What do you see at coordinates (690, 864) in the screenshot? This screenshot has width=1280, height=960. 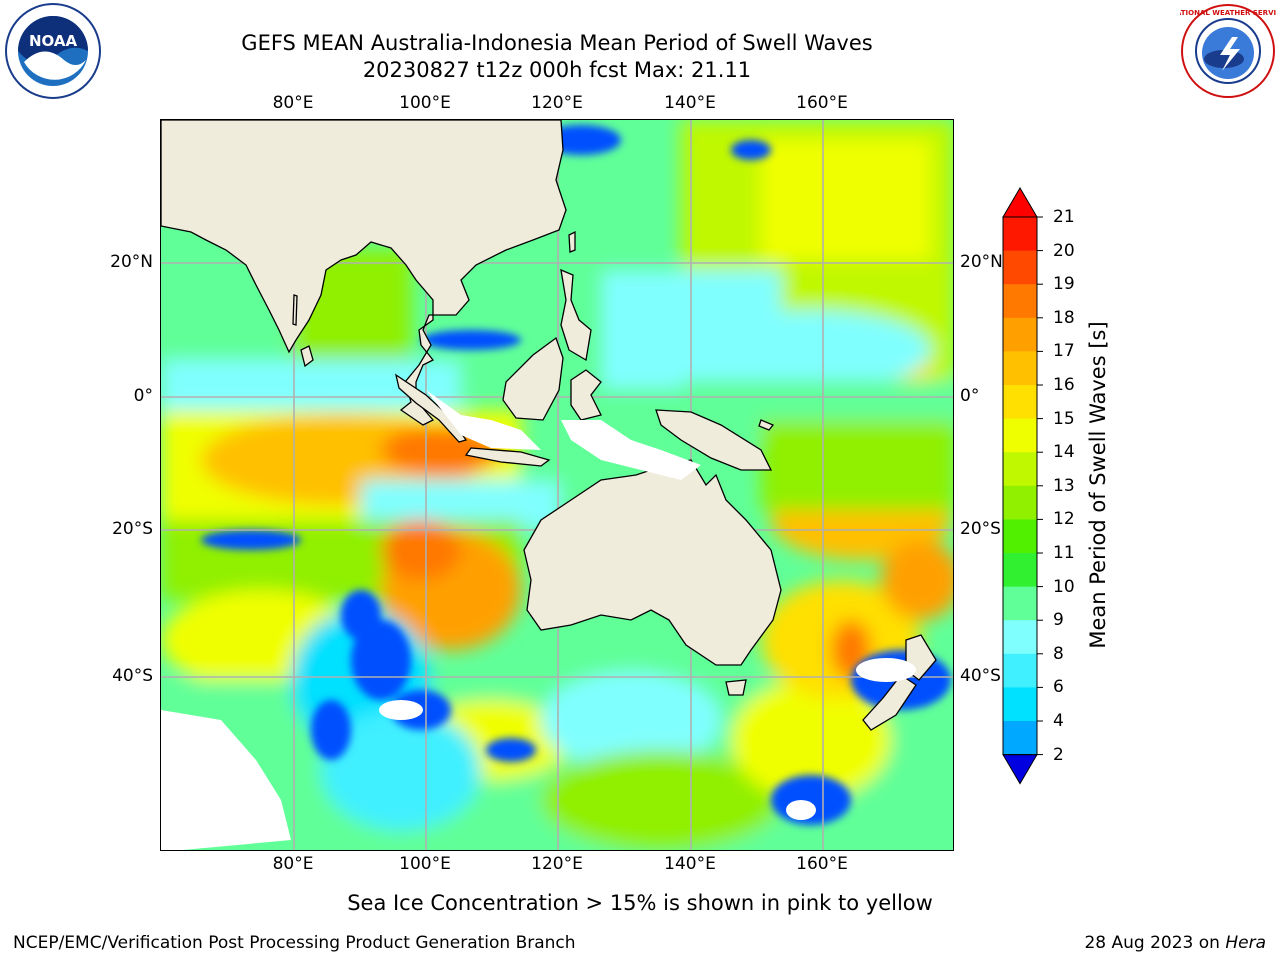 I see `lon-label-bottom-140e: 140°E` at bounding box center [690, 864].